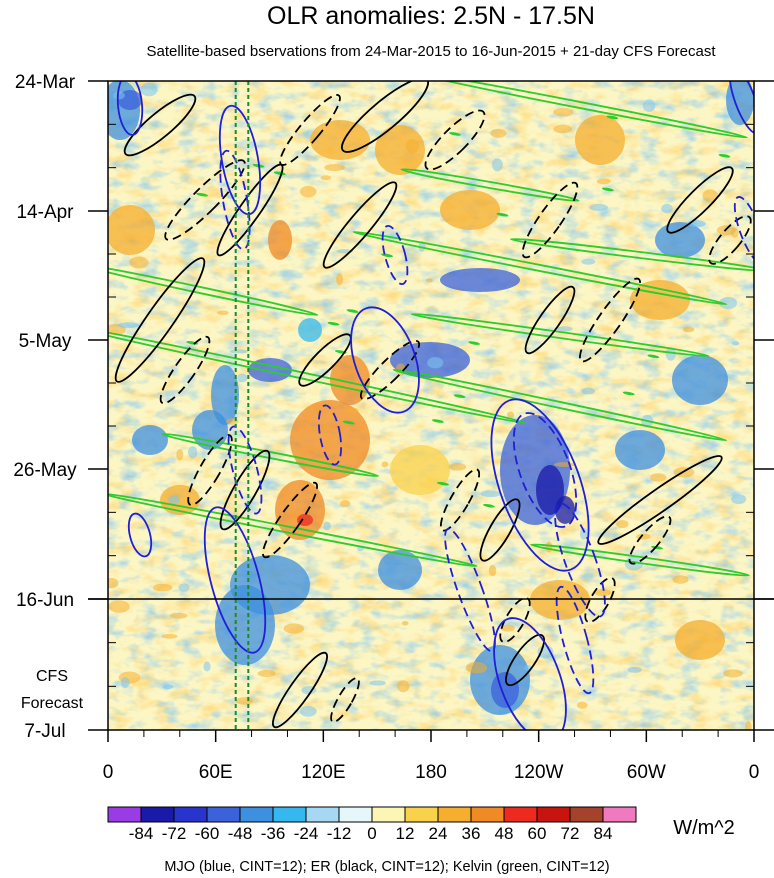  I want to click on y-tick-label: 5-May, so click(45, 341).